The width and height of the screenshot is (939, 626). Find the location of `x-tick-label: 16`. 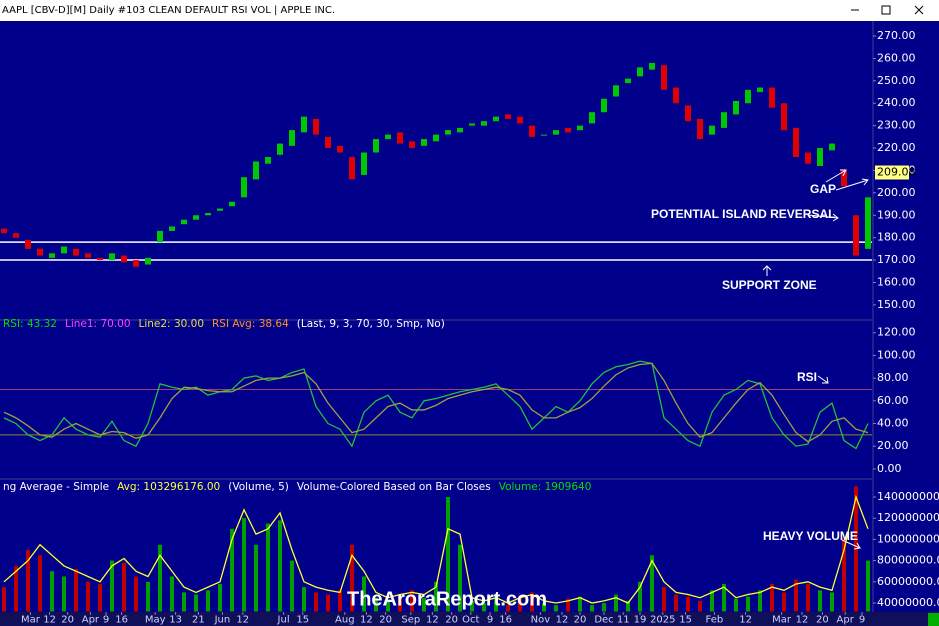

x-tick-label: 16 is located at coordinates (121, 620).